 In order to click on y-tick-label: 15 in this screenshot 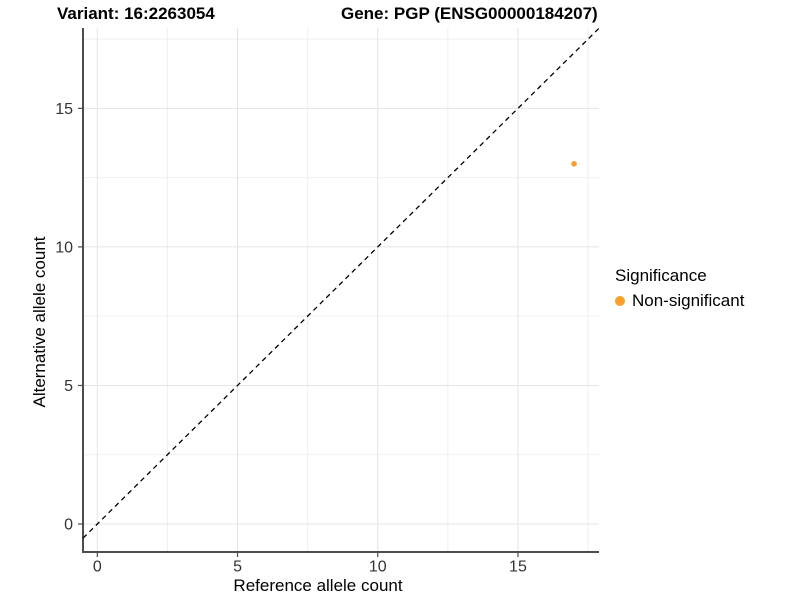, I will do `click(64, 109)`.